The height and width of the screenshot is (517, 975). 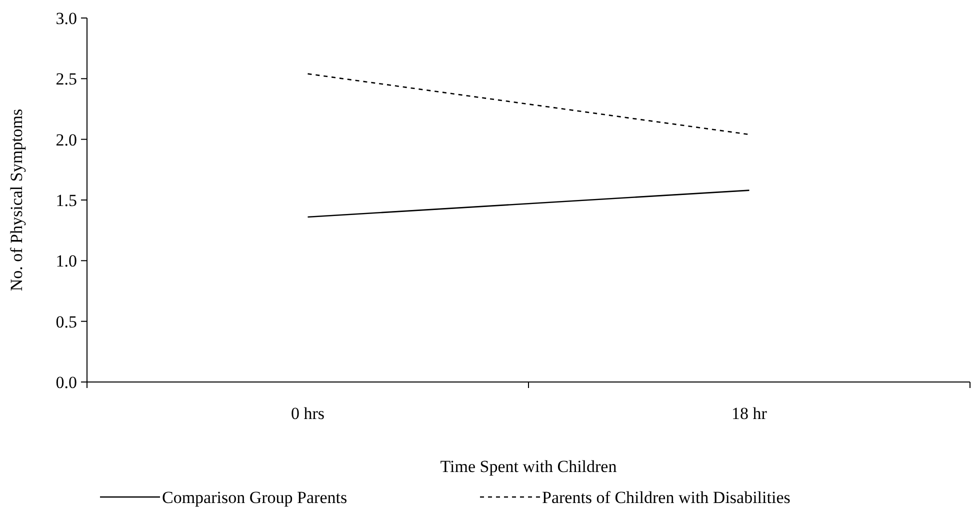 What do you see at coordinates (666, 497) in the screenshot?
I see `legend-label: Parents of Children with Disabilities` at bounding box center [666, 497].